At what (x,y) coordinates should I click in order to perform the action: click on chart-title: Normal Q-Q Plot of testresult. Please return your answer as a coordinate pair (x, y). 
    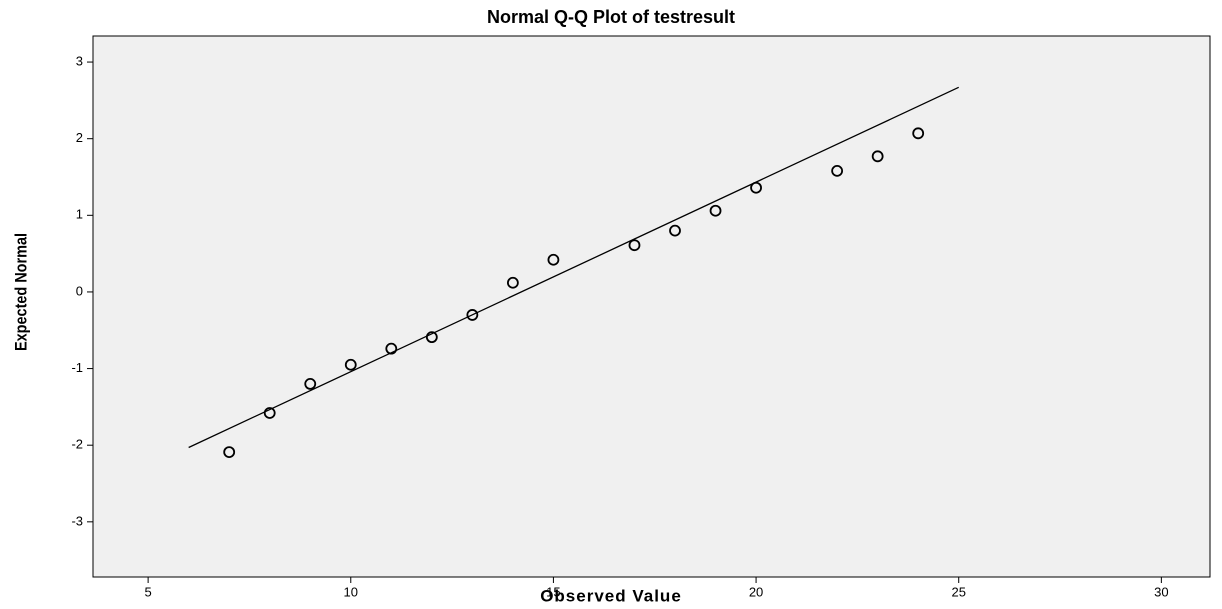
    Looking at the image, I should click on (611, 17).